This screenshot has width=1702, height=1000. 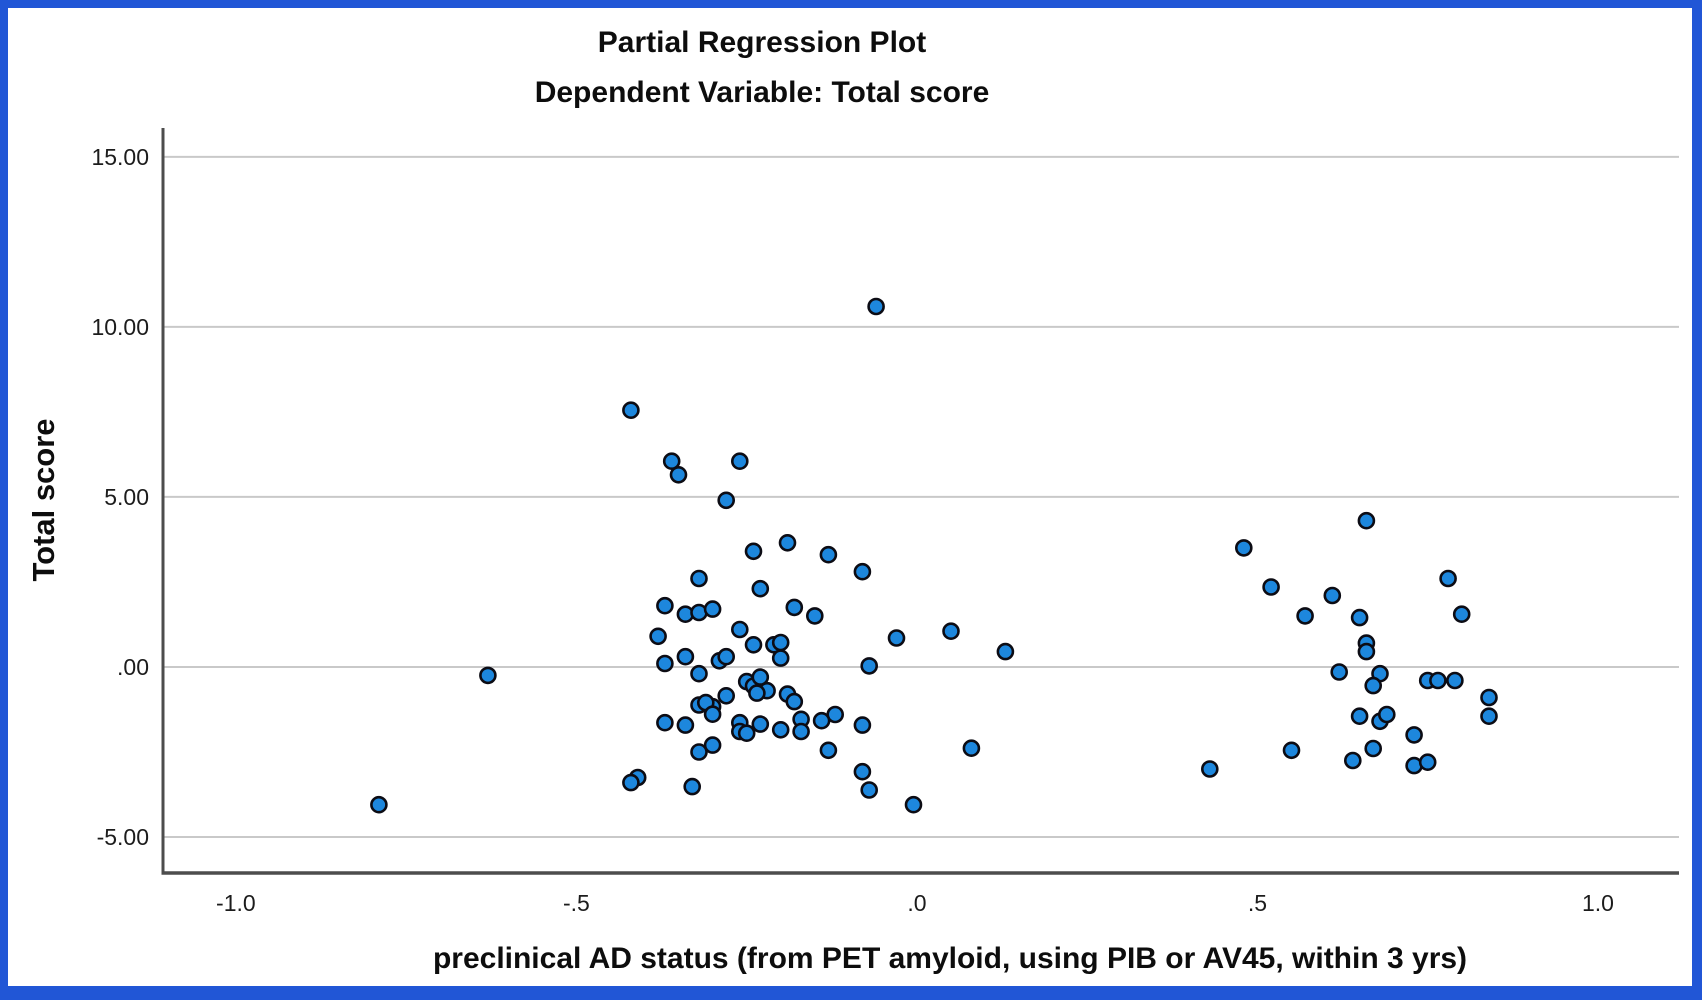 What do you see at coordinates (851, 993) in the screenshot?
I see `window-border-bottom` at bounding box center [851, 993].